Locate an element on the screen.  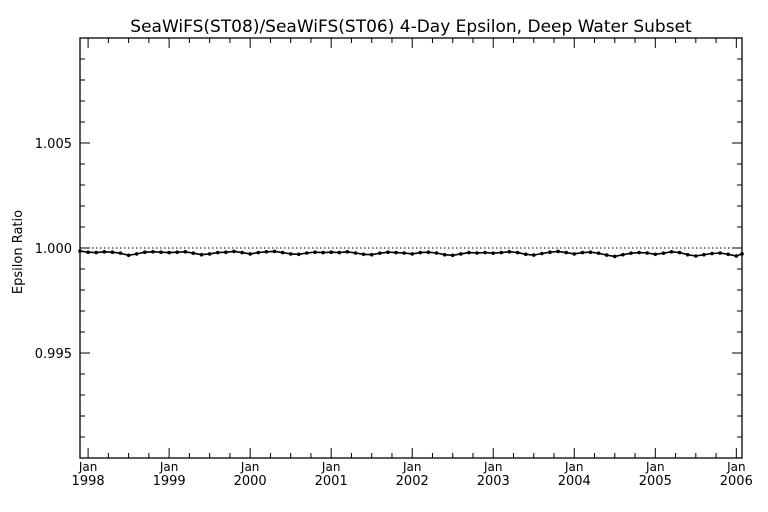
x-tick-year-label: 1998 is located at coordinates (88, 481).